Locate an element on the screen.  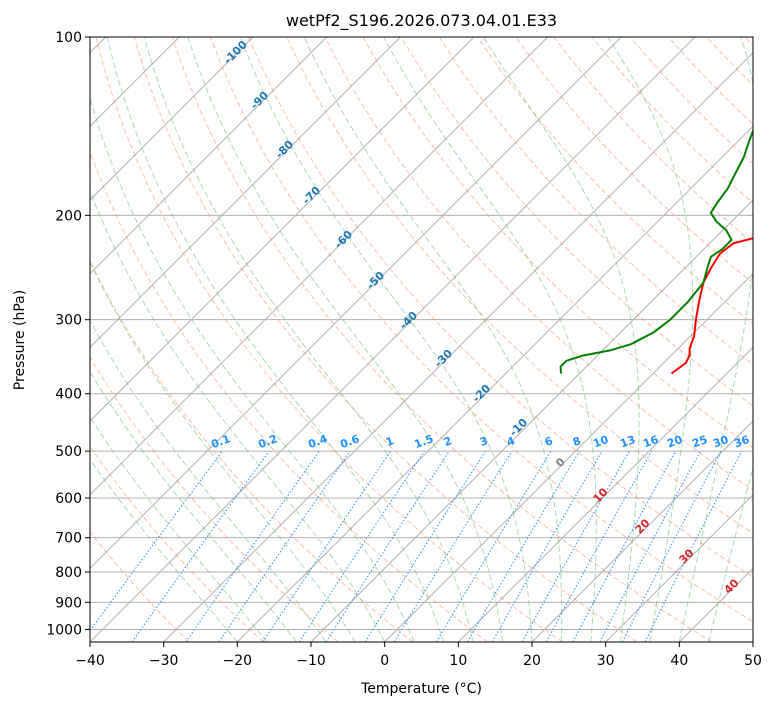
mixing-ratio-label: 0.1 is located at coordinates (220, 441).